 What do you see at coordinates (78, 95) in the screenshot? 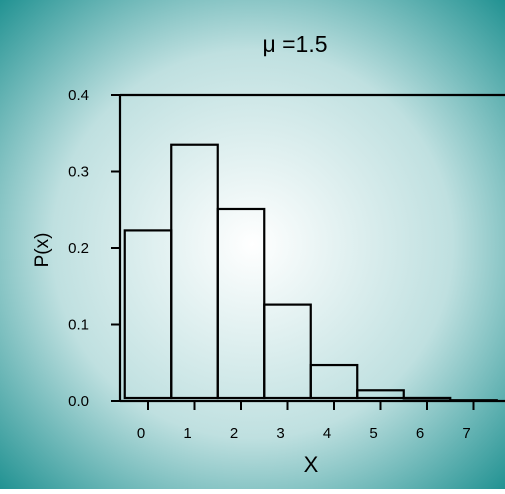
I see `y-tick-label-0.4: 0.4` at bounding box center [78, 95].